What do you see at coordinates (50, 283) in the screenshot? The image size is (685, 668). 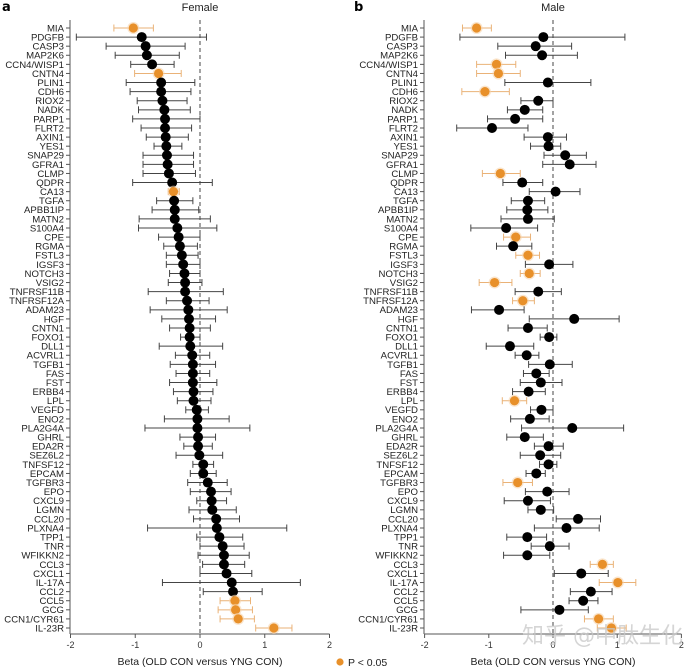 I see `female-gene-label: VSIG2` at bounding box center [50, 283].